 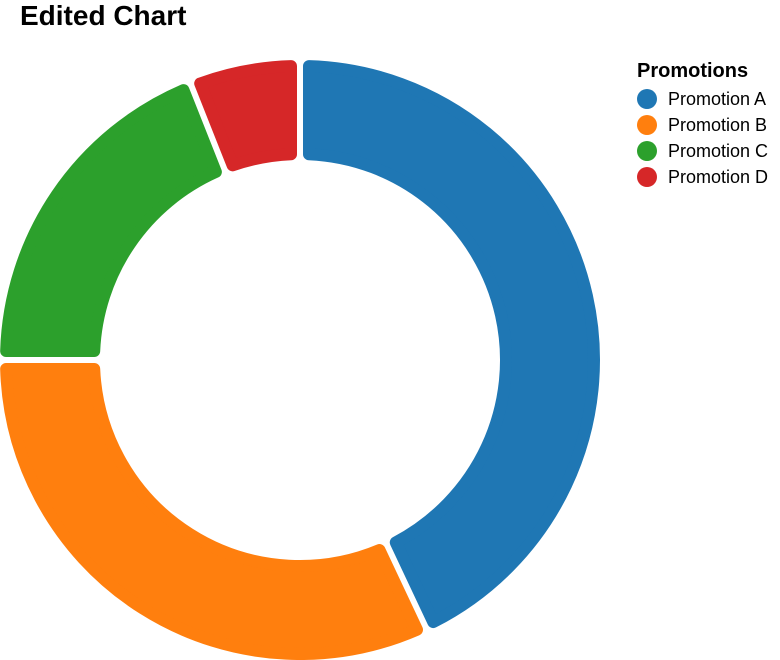 I want to click on legend-label: Promotion B, so click(x=718, y=124).